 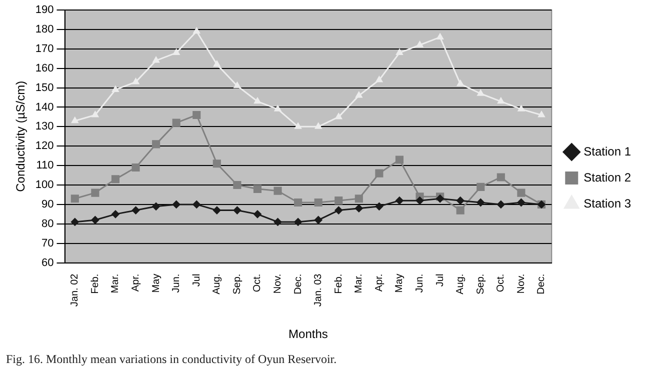 I want to click on legend-label: Station 3, so click(x=608, y=203).